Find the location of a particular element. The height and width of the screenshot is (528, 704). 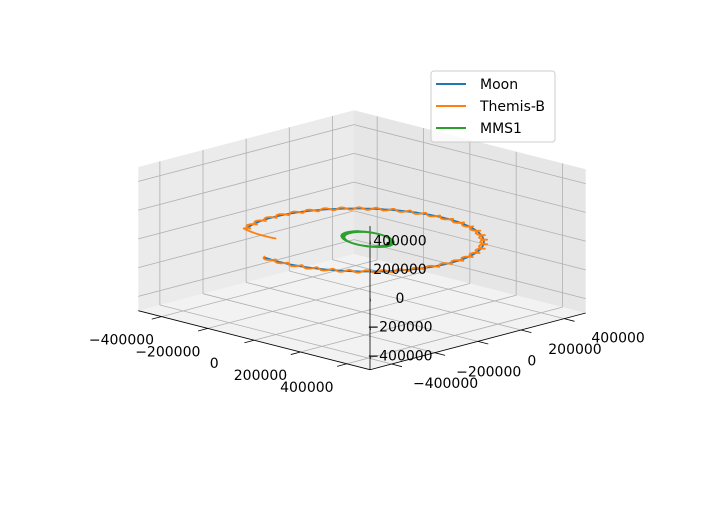

z-tick-label: −400000 is located at coordinates (399, 356).